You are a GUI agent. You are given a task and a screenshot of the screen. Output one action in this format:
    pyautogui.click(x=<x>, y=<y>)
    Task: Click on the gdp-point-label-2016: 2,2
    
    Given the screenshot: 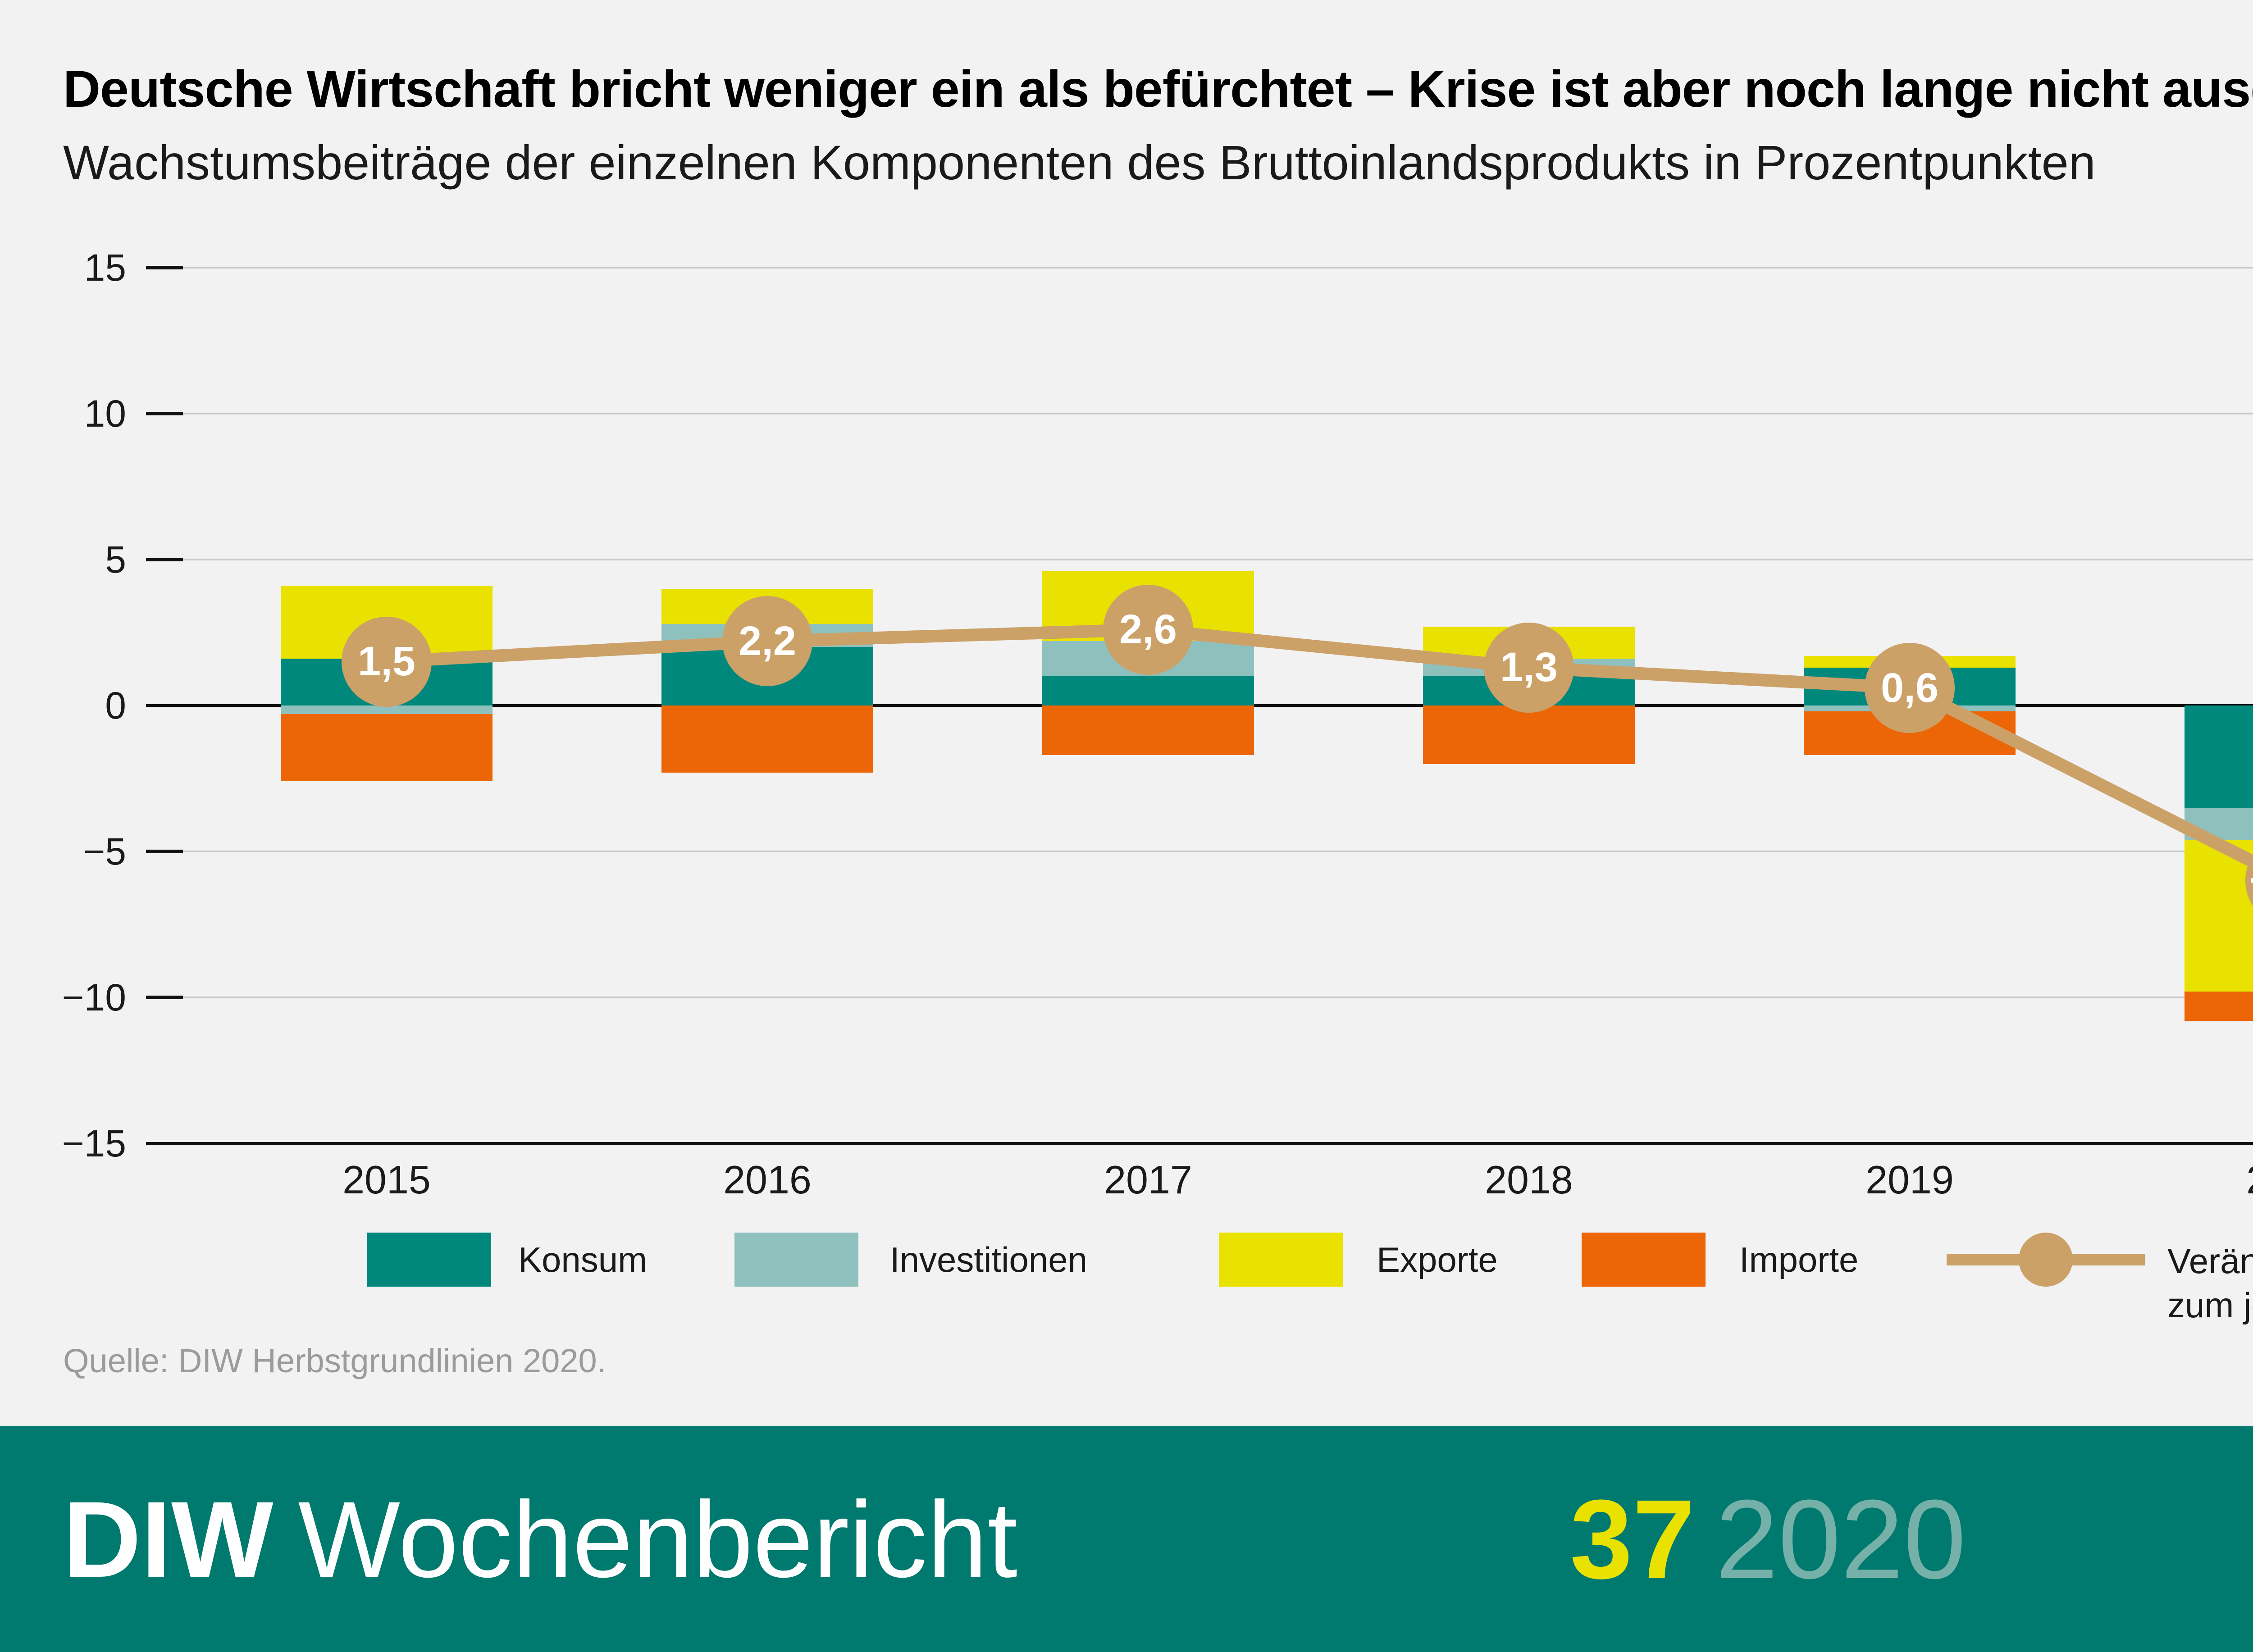 What is the action you would take?
    pyautogui.click(x=767, y=641)
    